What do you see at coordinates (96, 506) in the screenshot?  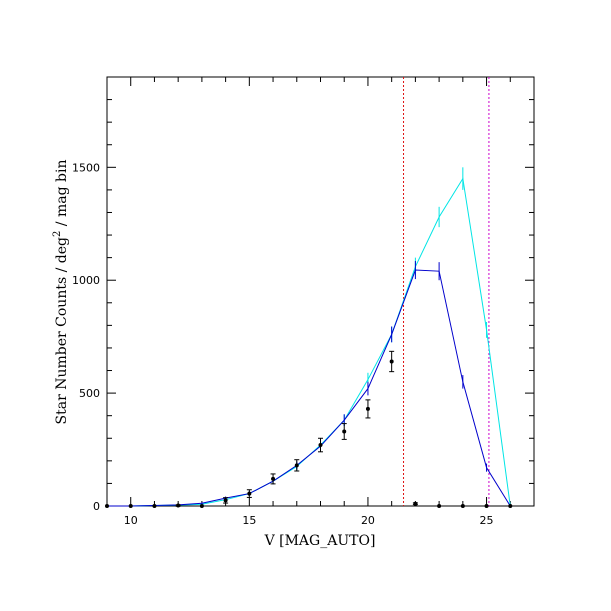 I see `y-tick-label: 0` at bounding box center [96, 506].